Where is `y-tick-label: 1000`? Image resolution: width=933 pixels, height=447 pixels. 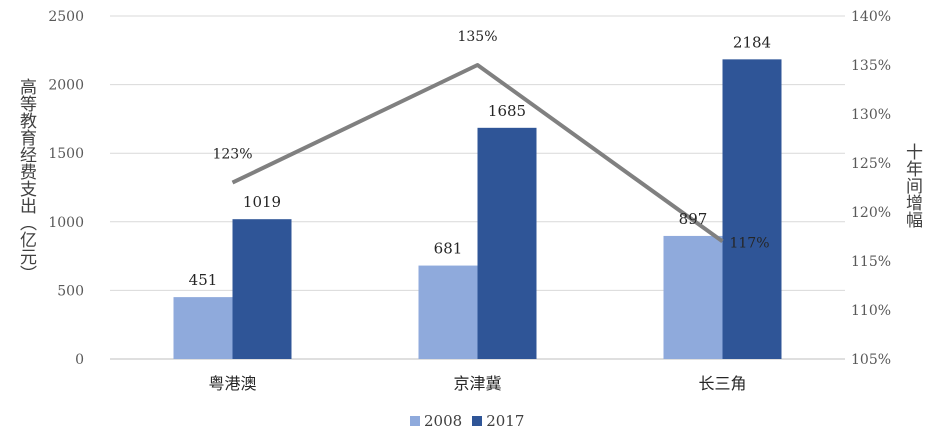 y-tick-label: 1000 is located at coordinates (66, 223).